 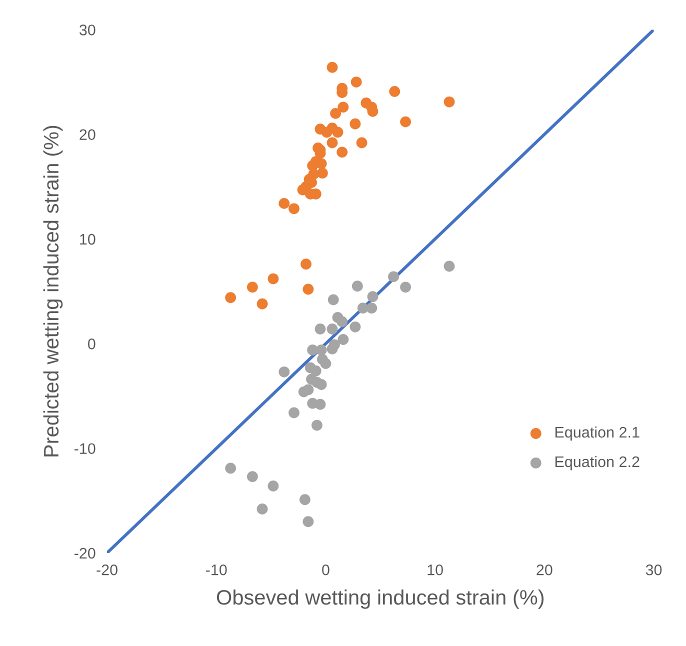 I want to click on x-axis-title: Obseved wetting induced strain (%), so click(x=380, y=599).